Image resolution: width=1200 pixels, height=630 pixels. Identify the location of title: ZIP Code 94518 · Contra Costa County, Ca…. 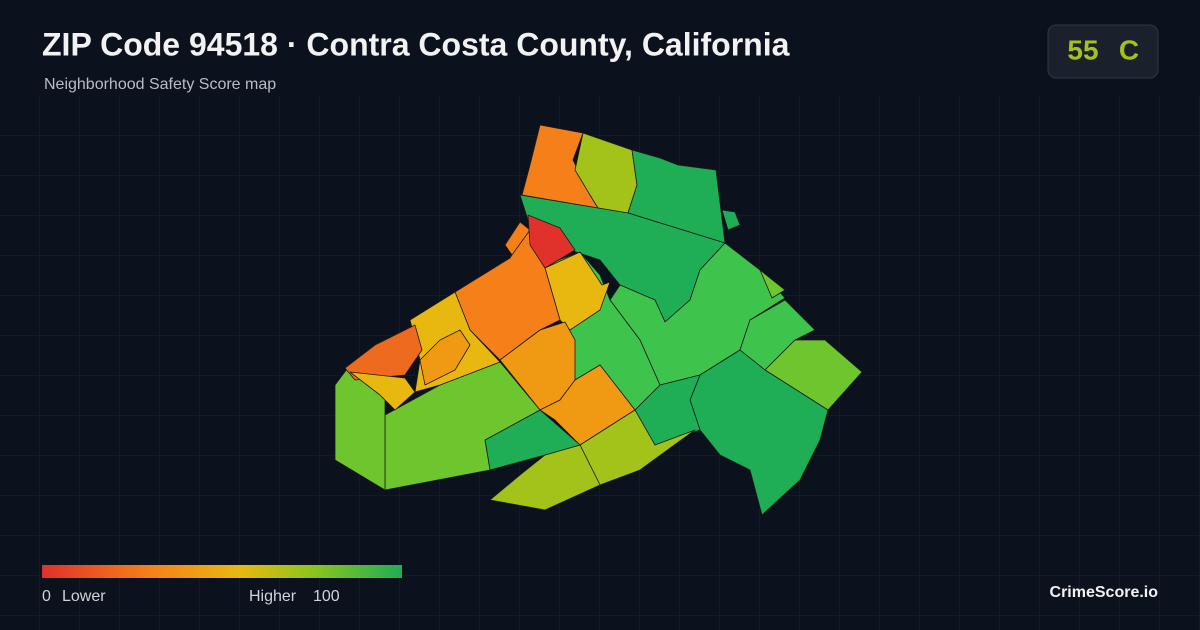
(416, 44).